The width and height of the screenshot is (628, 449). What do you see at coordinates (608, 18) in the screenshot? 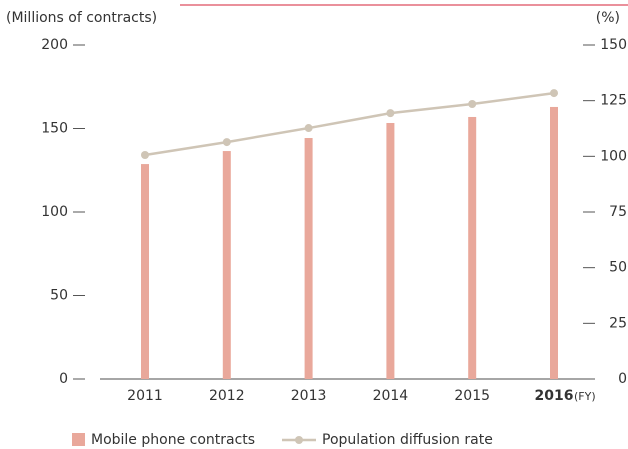
I see `y2-axis-label: (%)` at bounding box center [608, 18].